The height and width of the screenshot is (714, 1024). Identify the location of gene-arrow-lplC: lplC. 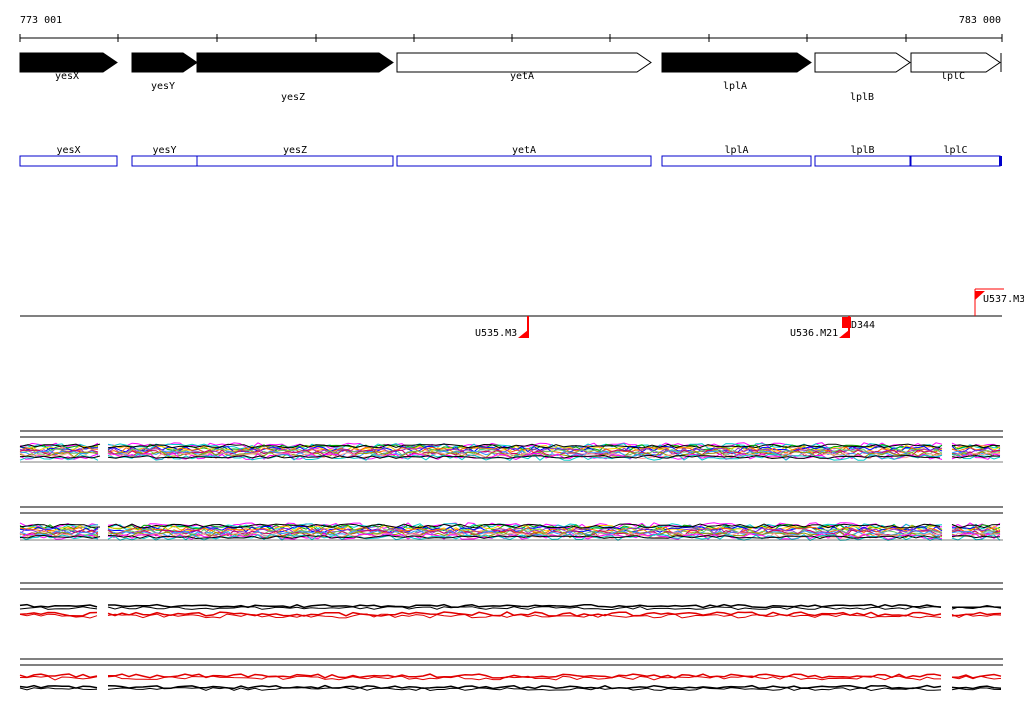
(955, 67).